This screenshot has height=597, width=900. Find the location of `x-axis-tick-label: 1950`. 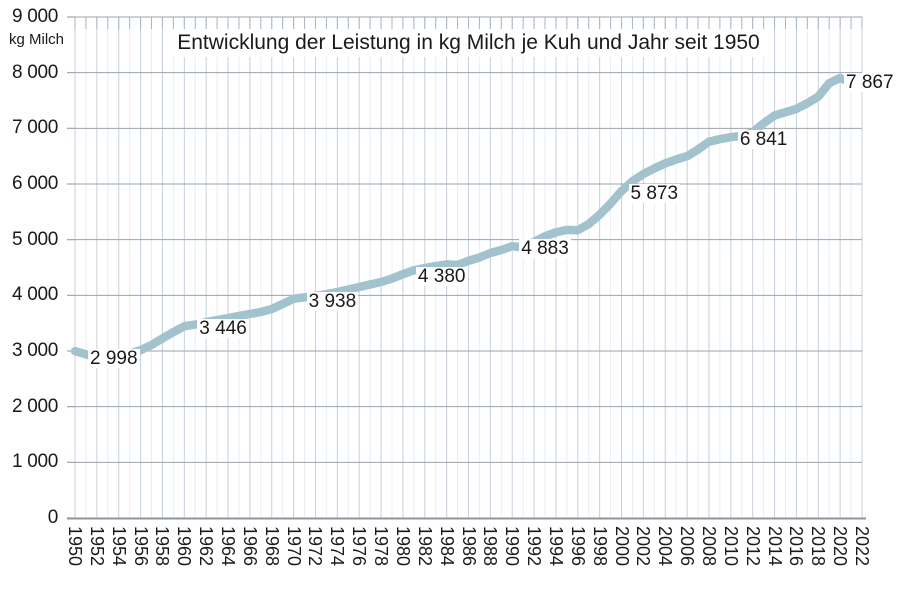

x-axis-tick-label: 1950 is located at coordinates (75, 546).